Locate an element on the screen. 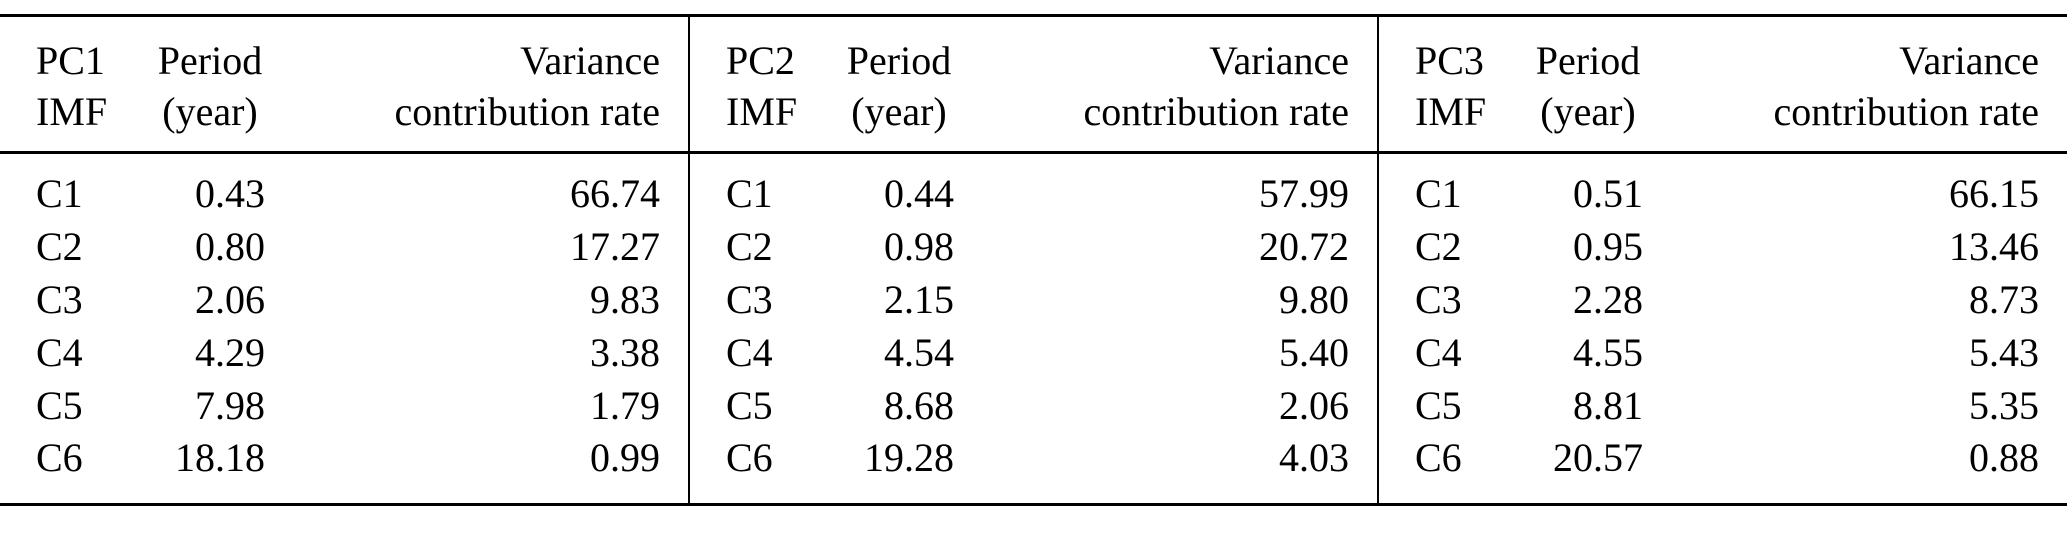 This screenshot has width=2067, height=539. cell-pc1-variance: 66.74 is located at coordinates (492, 187).